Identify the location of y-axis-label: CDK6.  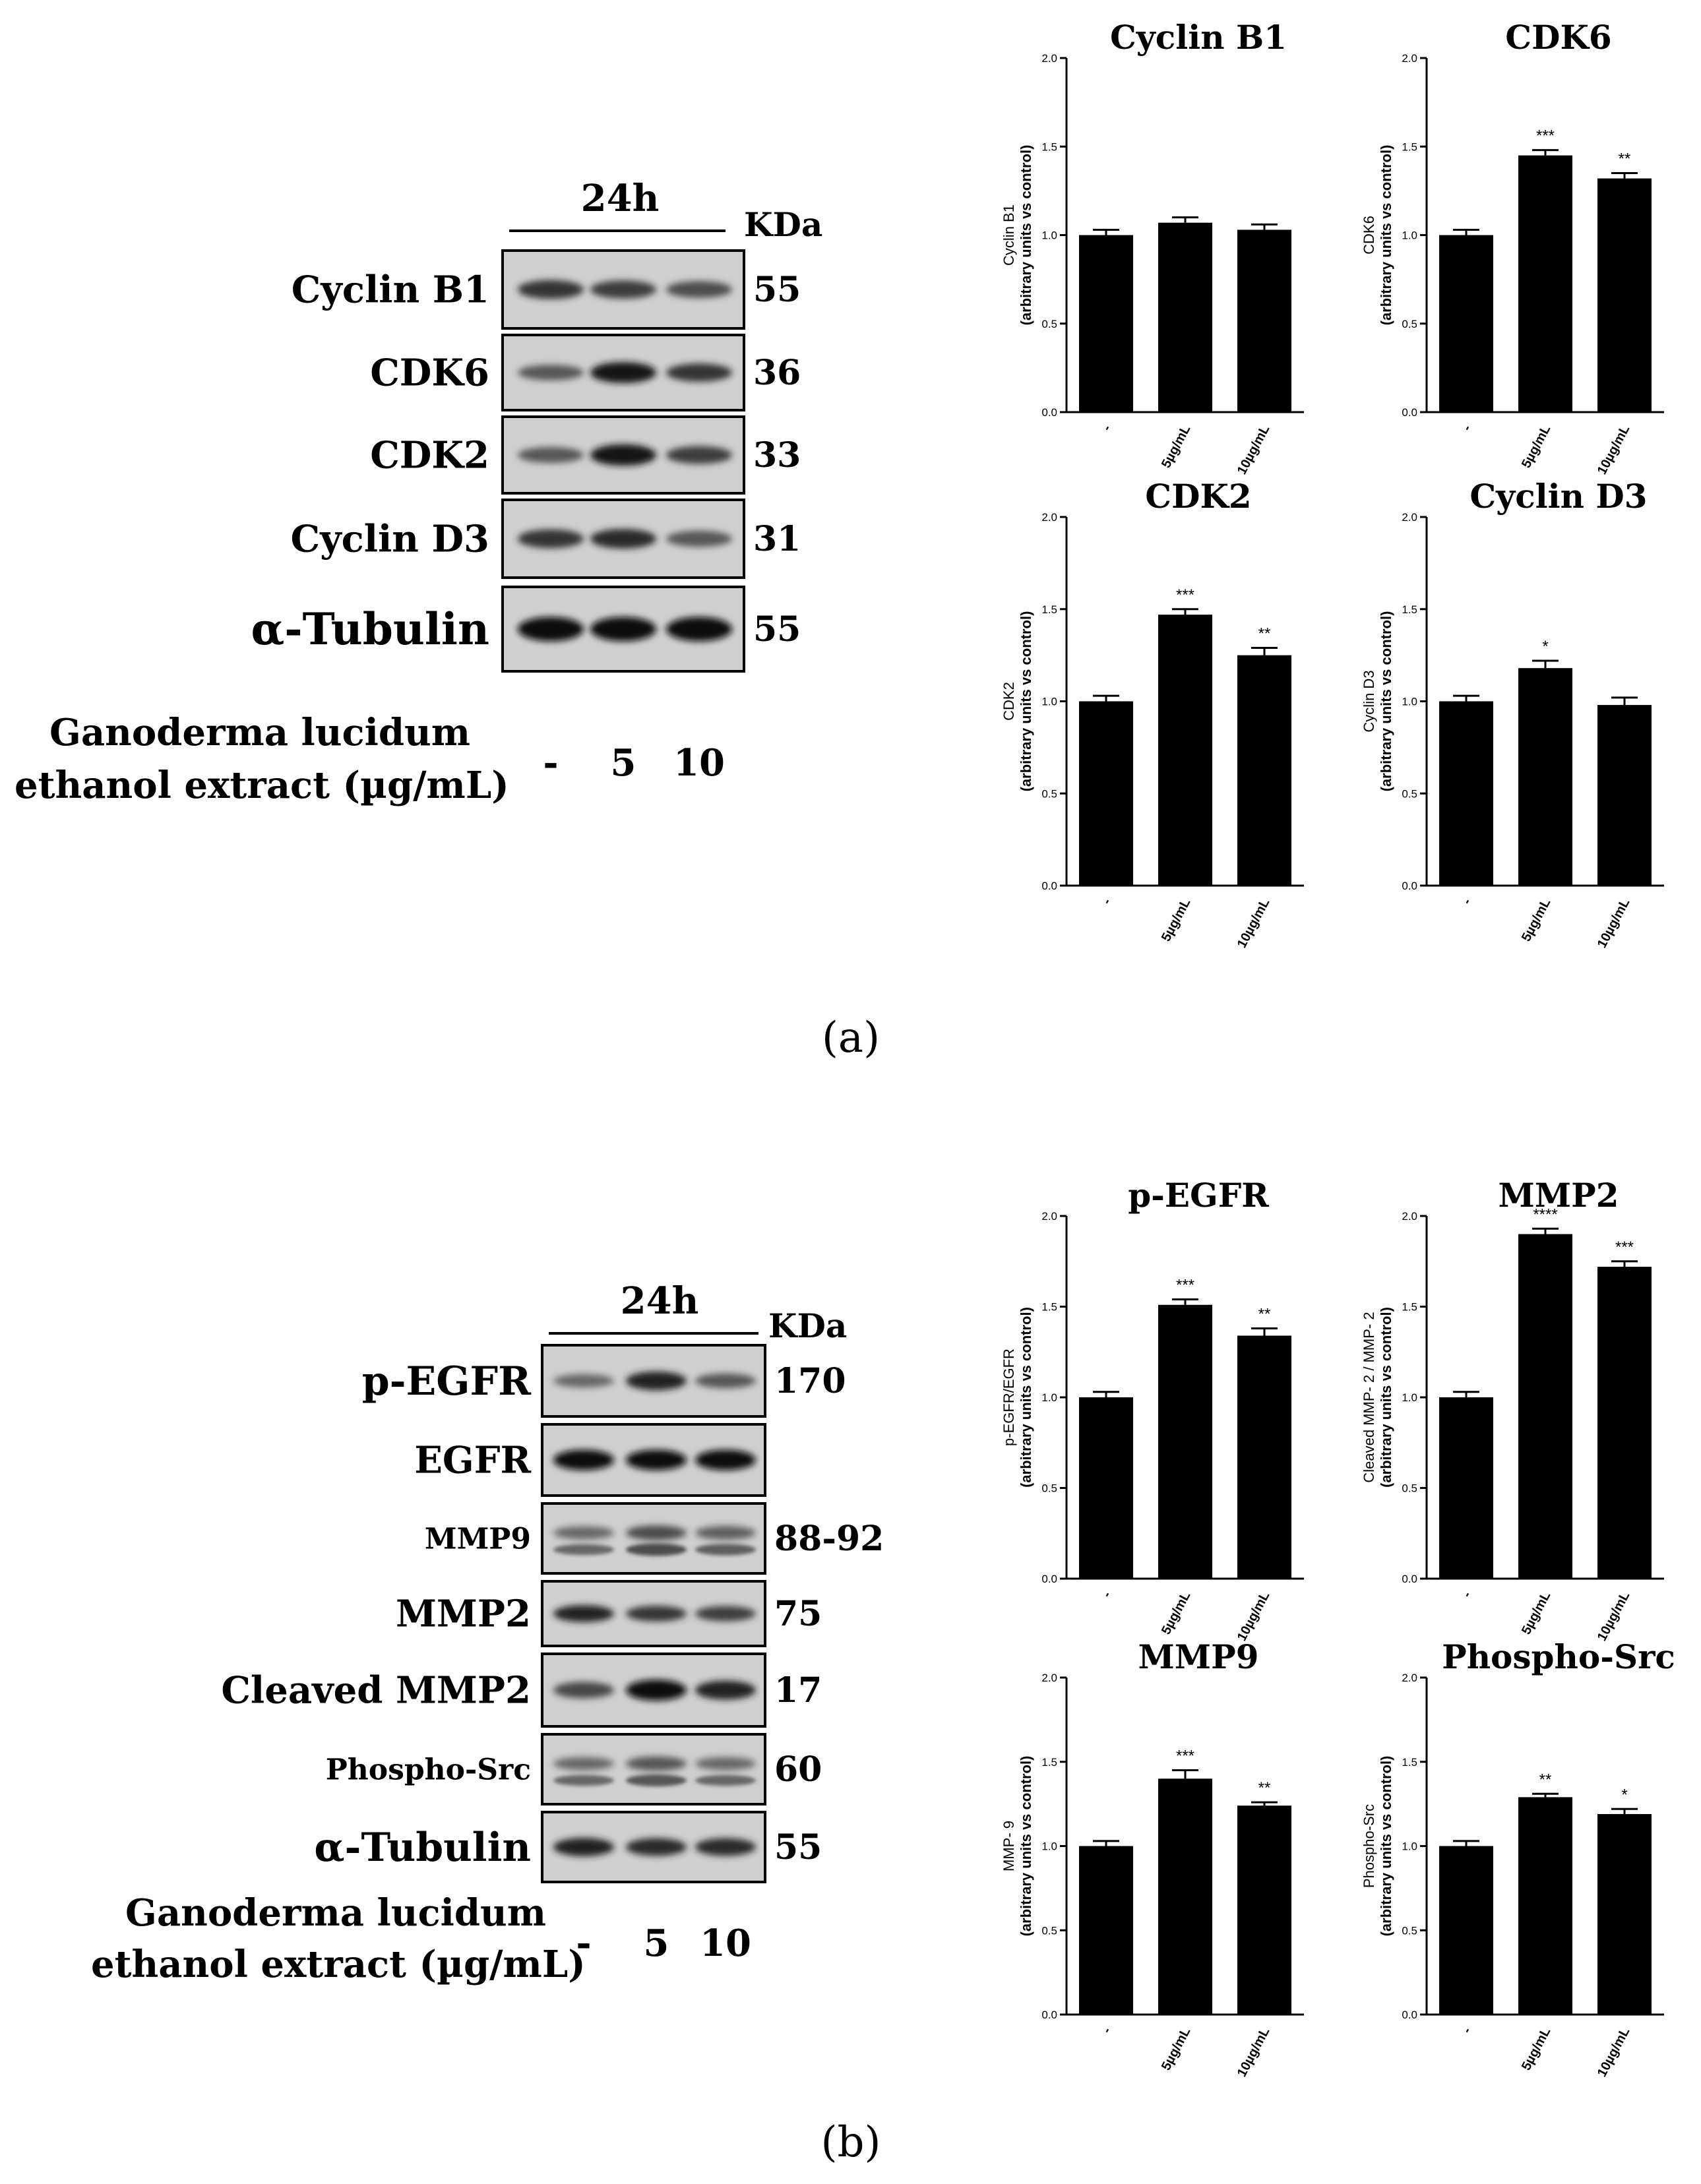
(1369, 236).